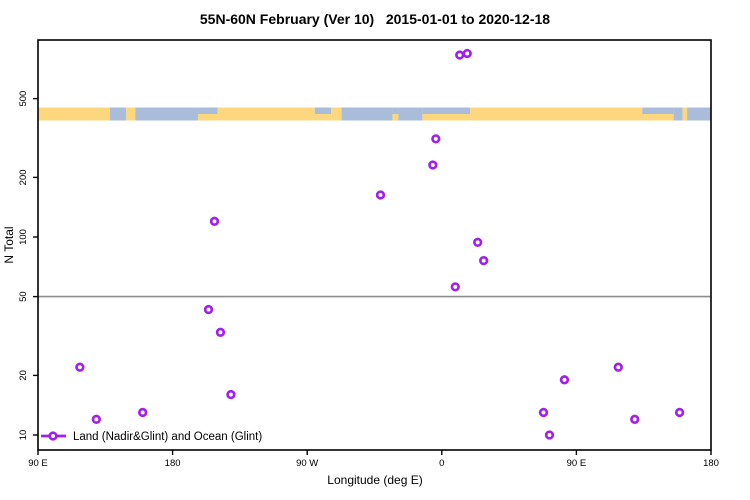 The width and height of the screenshot is (750, 500). What do you see at coordinates (23, 375) in the screenshot?
I see `y-tick-label: 20` at bounding box center [23, 375].